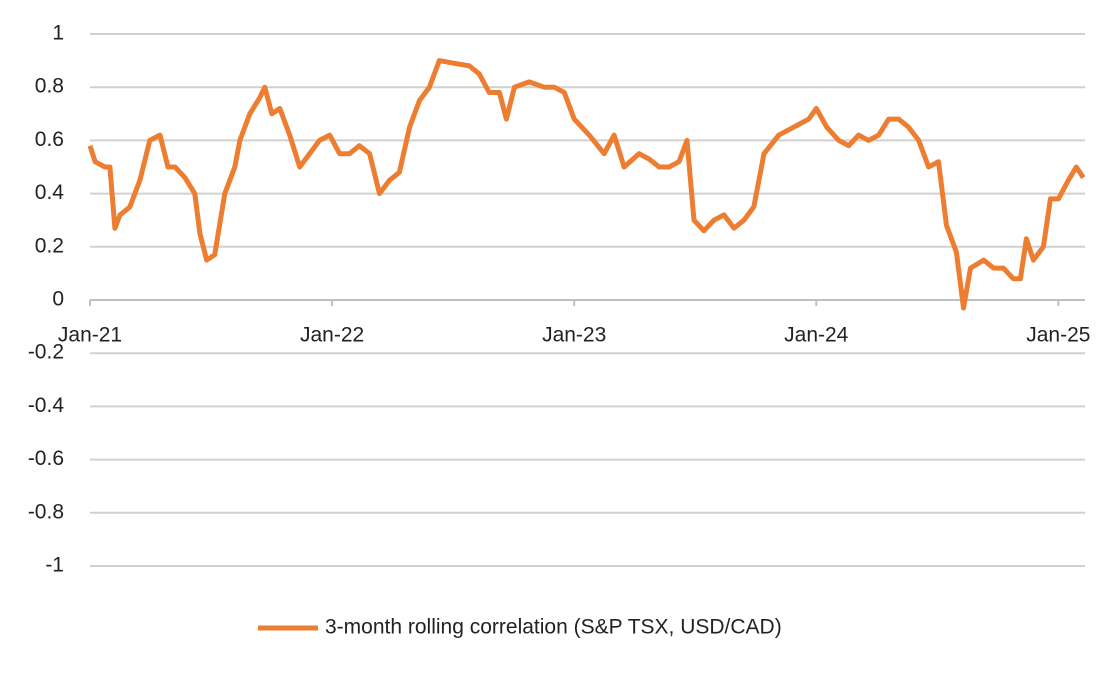 The height and width of the screenshot is (677, 1119). Describe the element at coordinates (574, 335) in the screenshot. I see `x-tick-label: Jan-23` at that location.